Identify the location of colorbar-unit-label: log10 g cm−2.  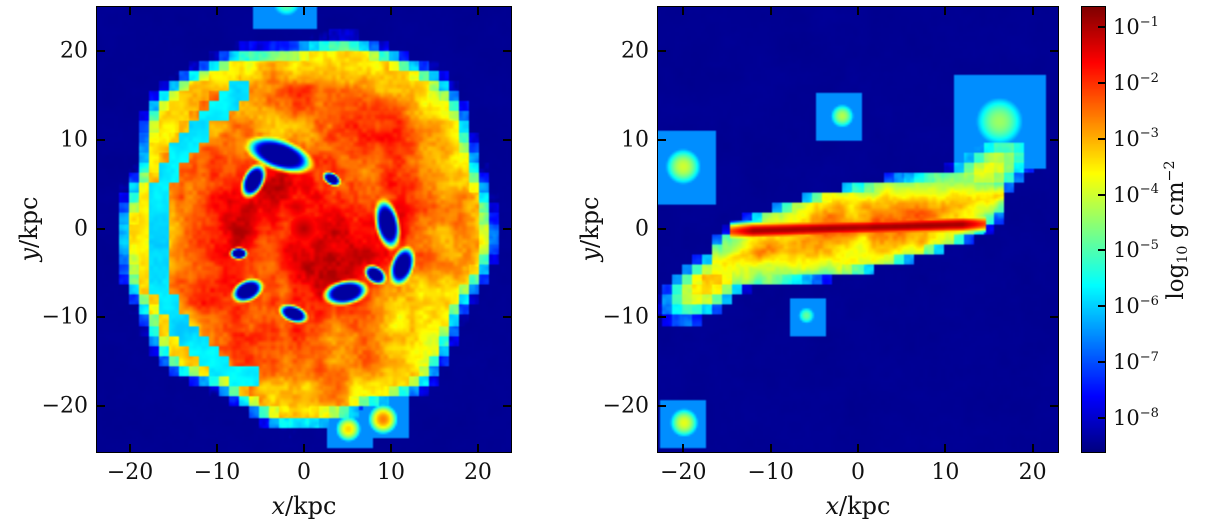
(1176, 230).